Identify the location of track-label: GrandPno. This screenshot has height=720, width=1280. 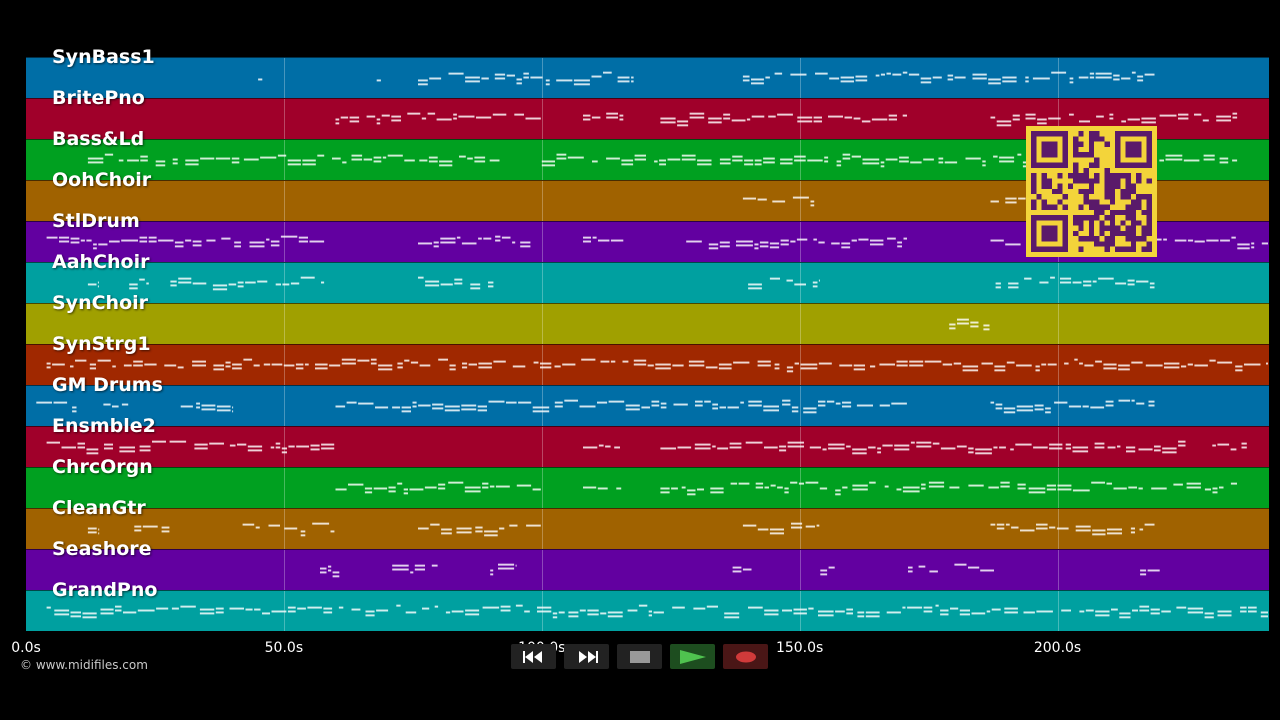
(105, 590).